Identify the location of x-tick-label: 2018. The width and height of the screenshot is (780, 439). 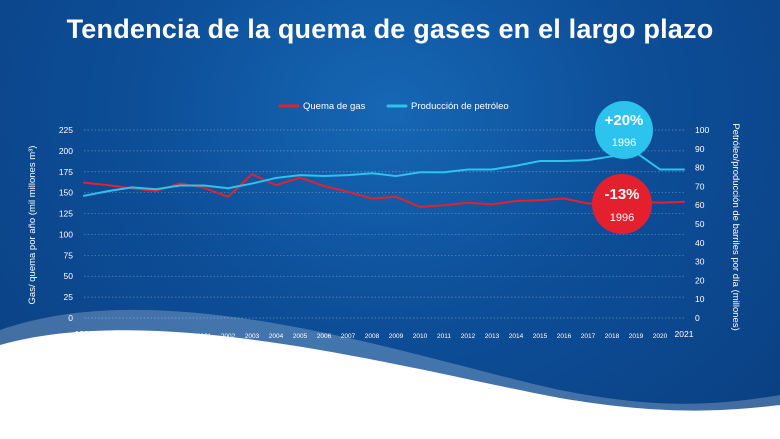
(612, 336).